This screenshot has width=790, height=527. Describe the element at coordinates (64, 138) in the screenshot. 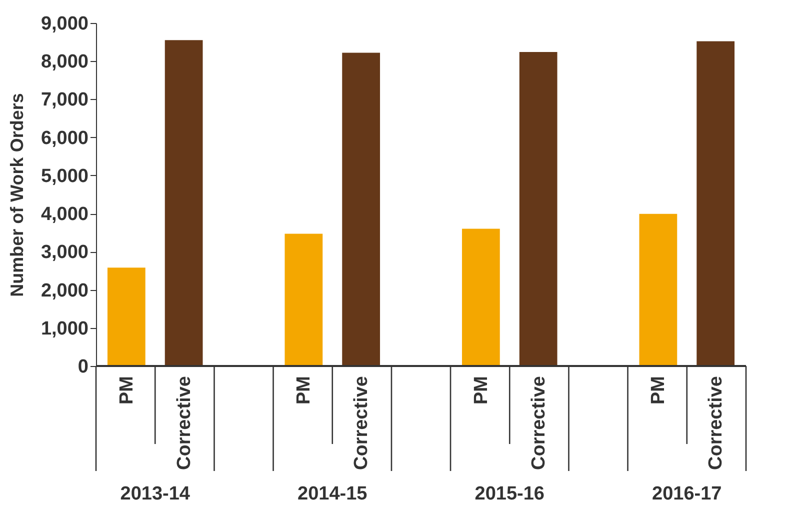

I see `y-tick-label: 6,000` at that location.